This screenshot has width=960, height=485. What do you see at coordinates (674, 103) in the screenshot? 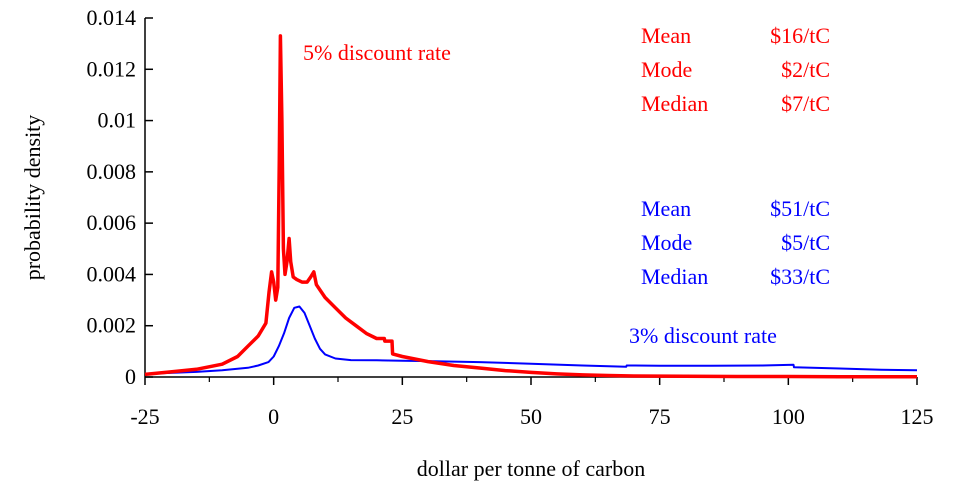
I see `stat-name-red: Median` at bounding box center [674, 103].